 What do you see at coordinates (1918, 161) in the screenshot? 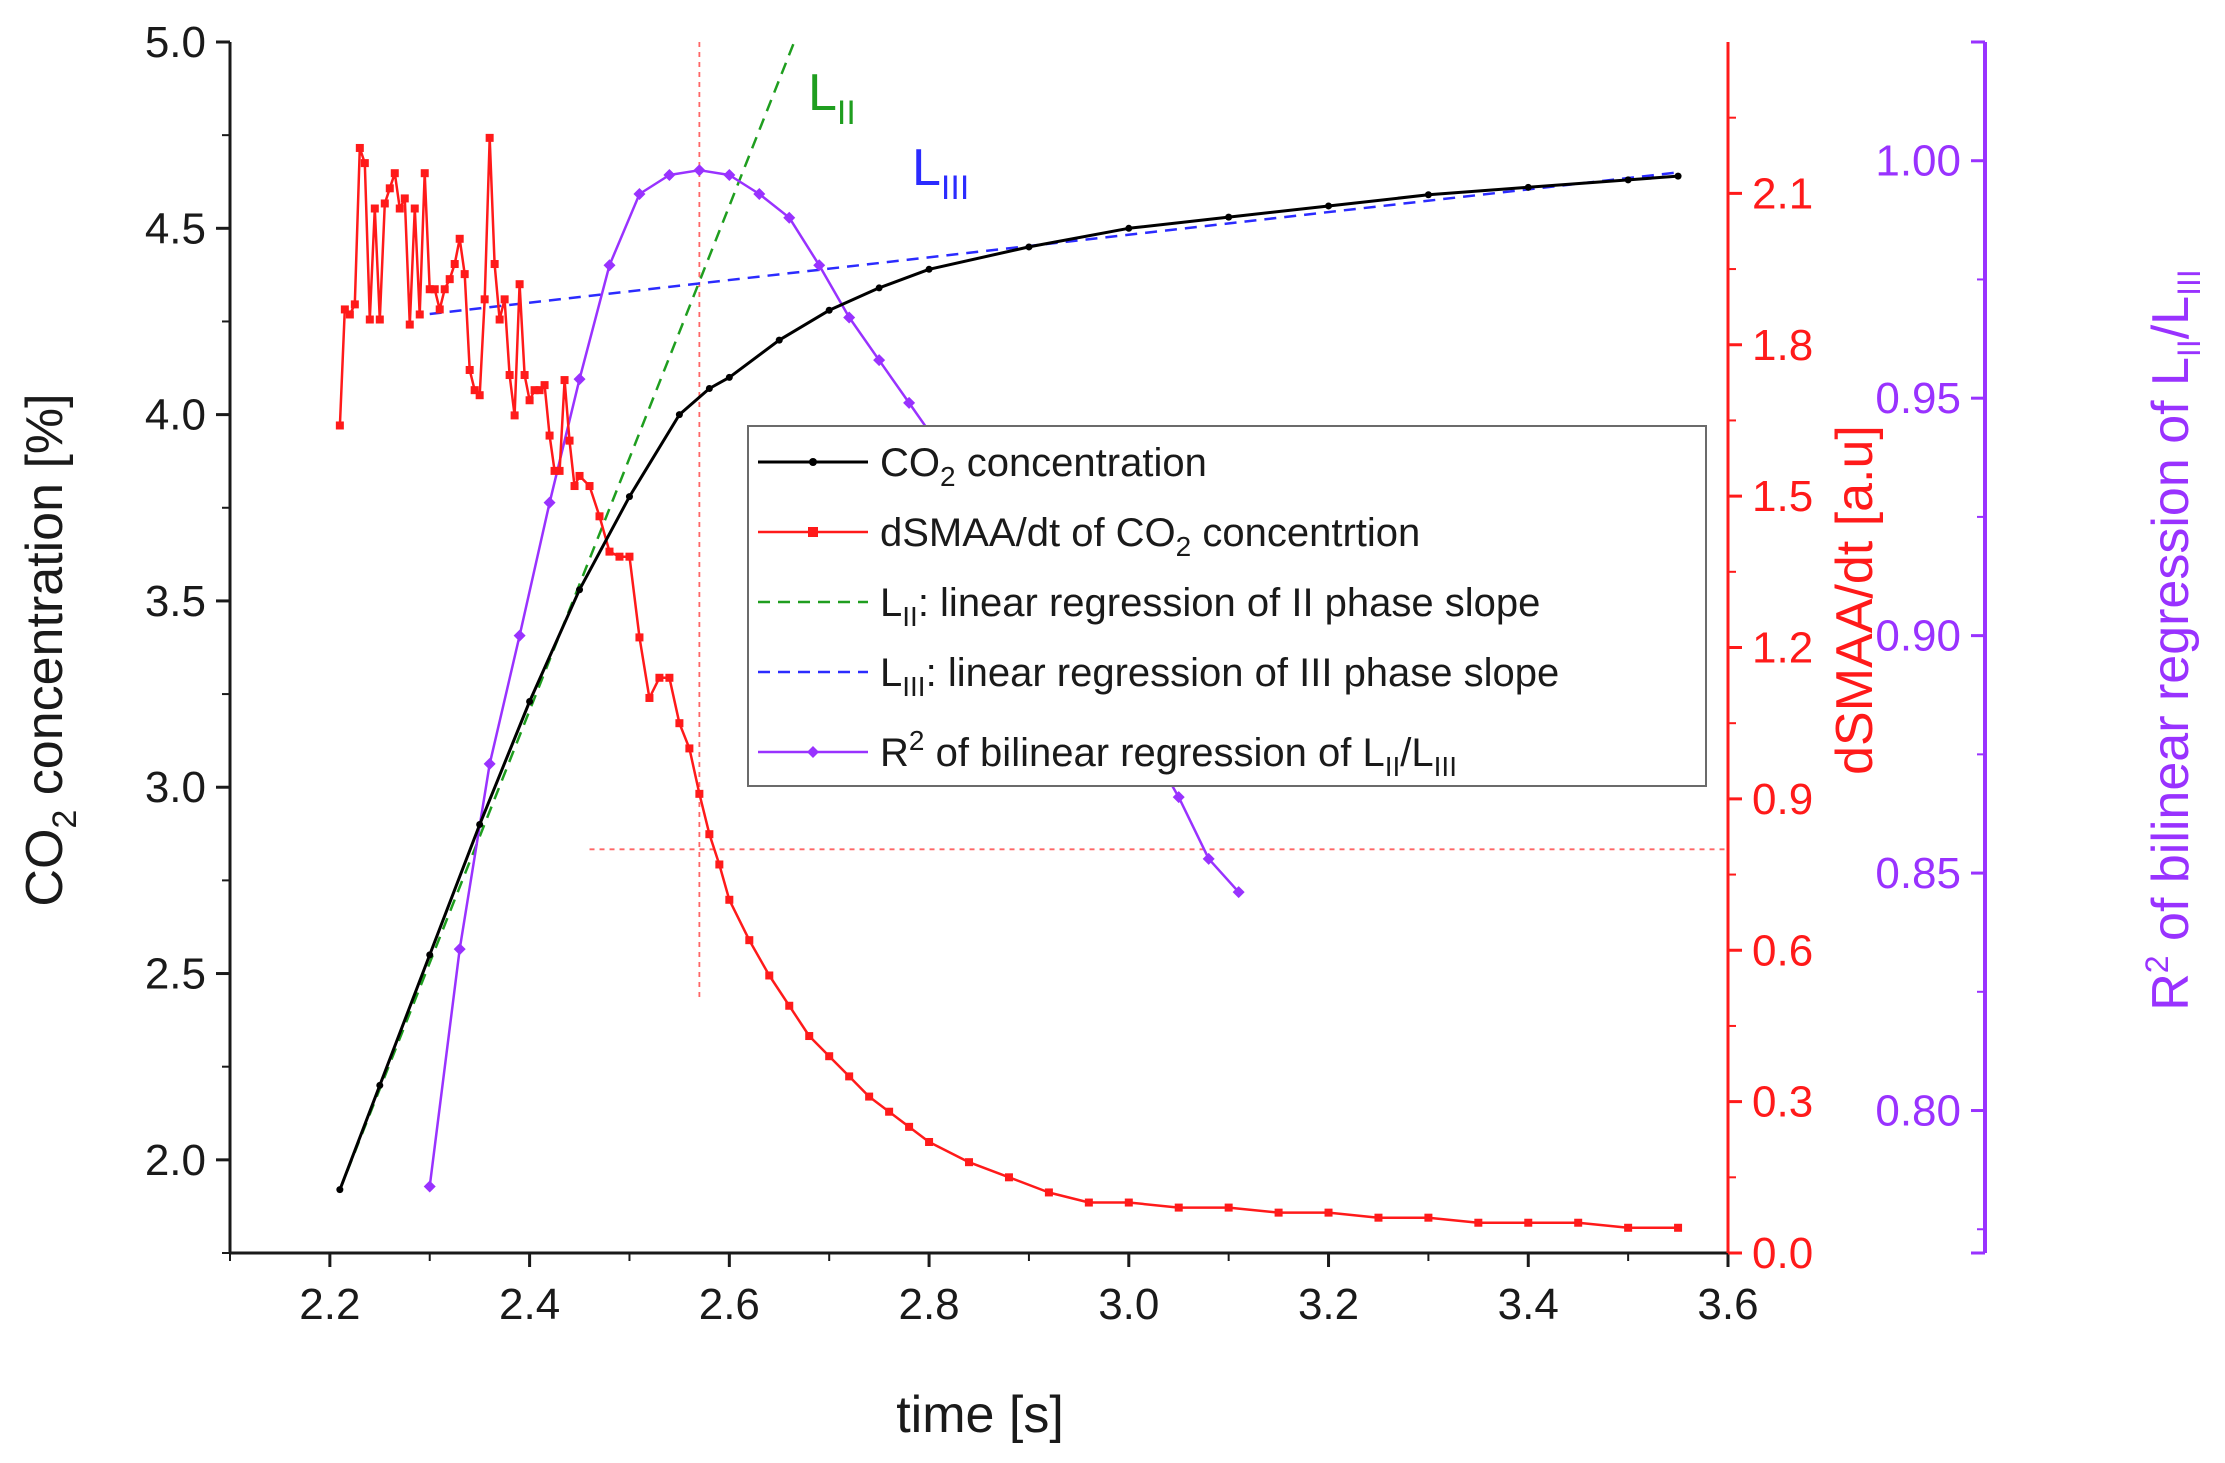
I see `y-right-r2-tick-label: 1.00` at bounding box center [1918, 161].